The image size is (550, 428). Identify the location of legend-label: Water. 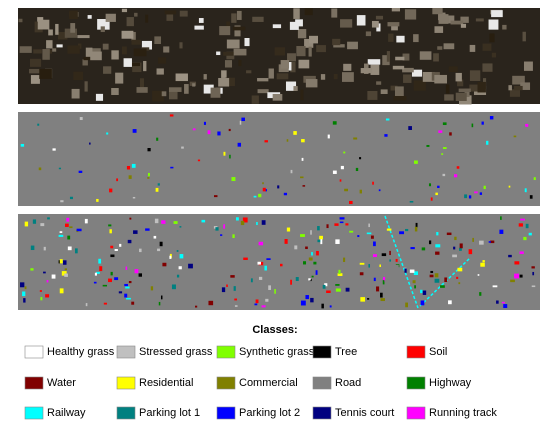
(61, 383).